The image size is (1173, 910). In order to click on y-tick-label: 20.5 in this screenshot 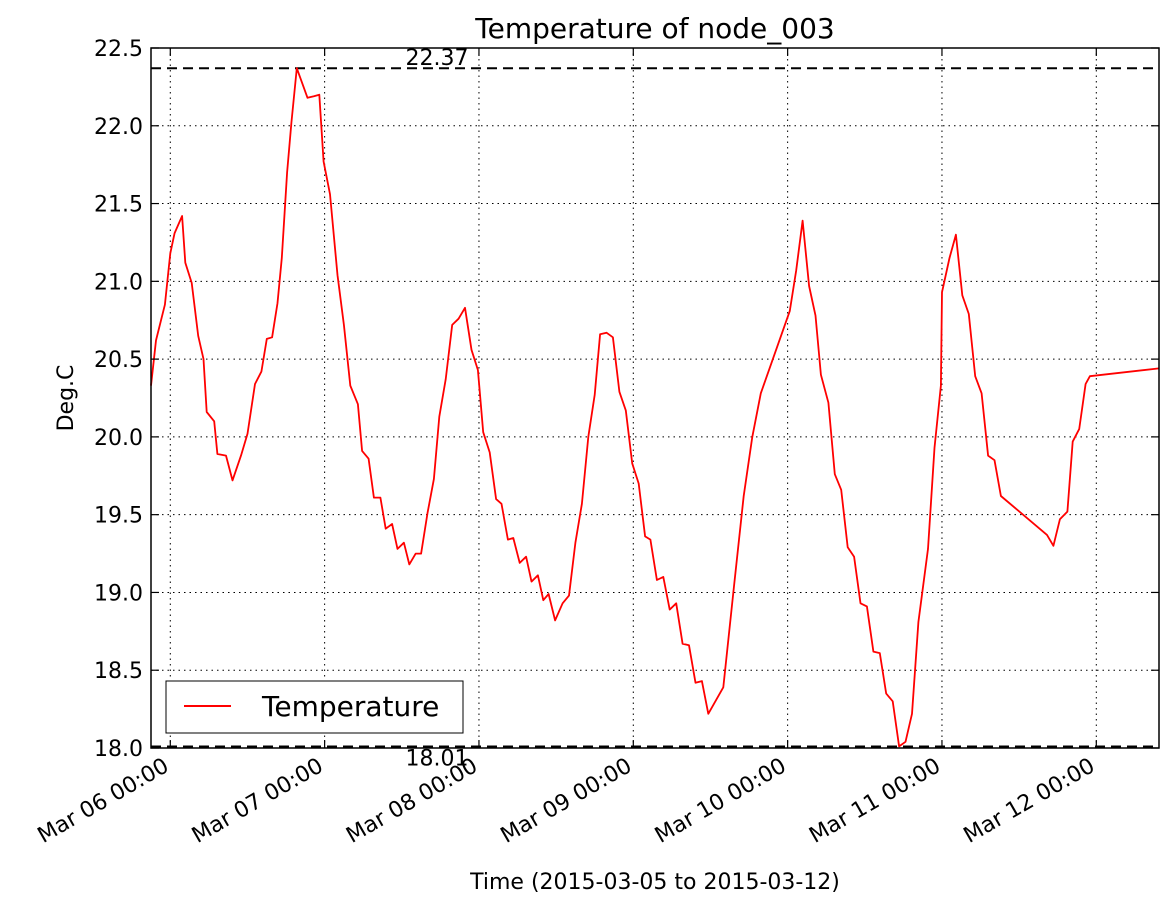, I will do `click(118, 360)`.